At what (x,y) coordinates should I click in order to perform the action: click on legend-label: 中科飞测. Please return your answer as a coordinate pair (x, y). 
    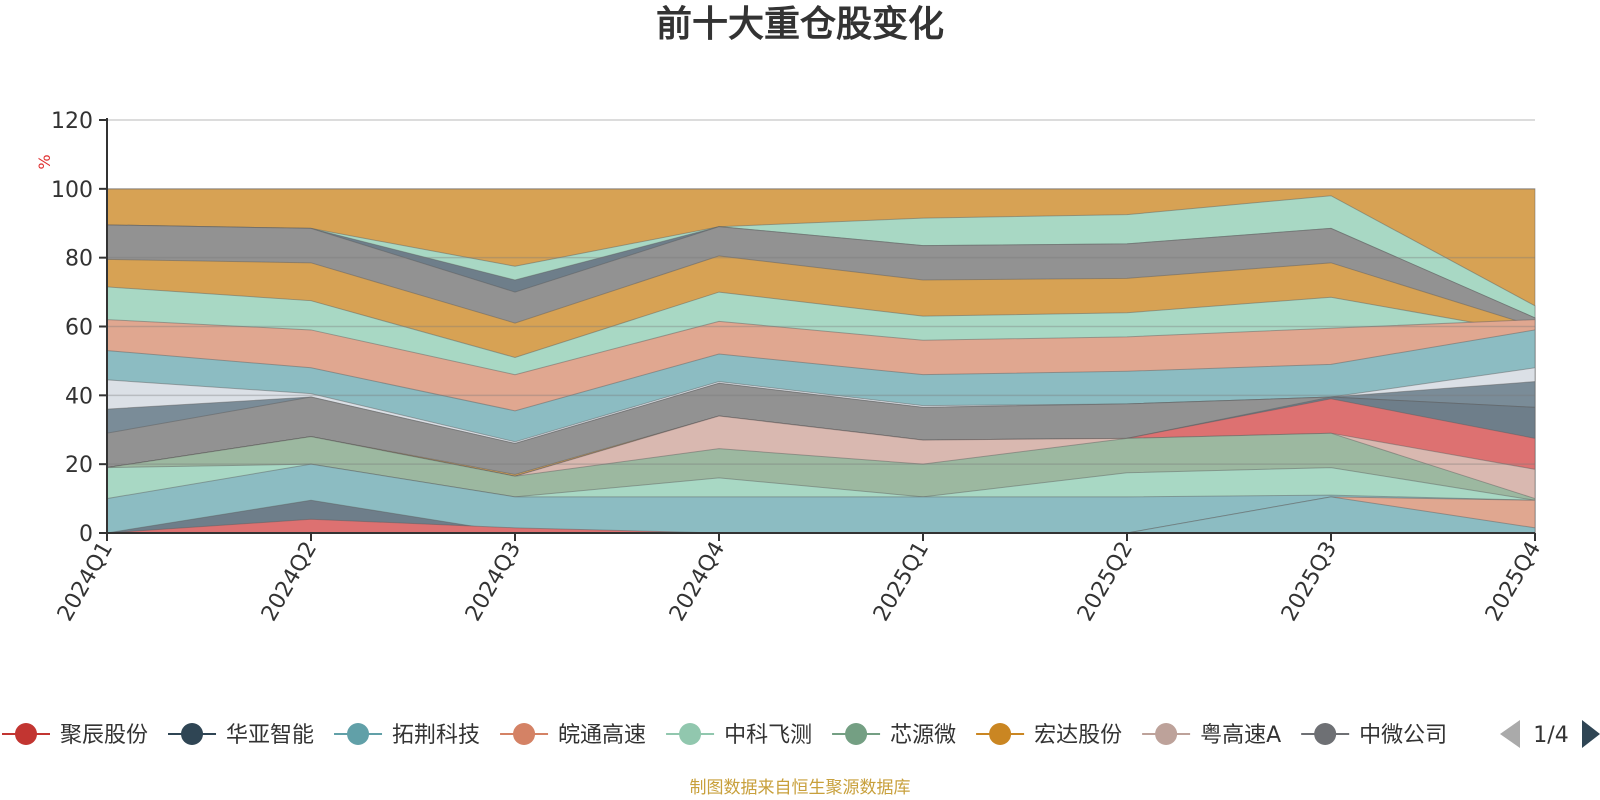
    Looking at the image, I should click on (768, 735).